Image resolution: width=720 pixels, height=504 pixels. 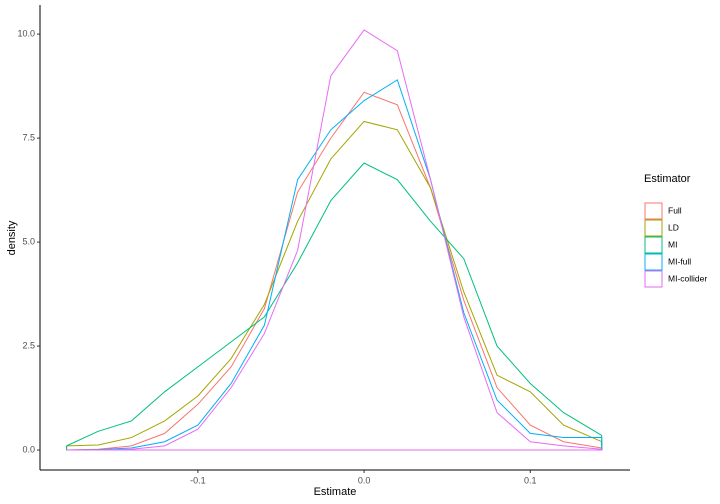 What do you see at coordinates (667, 179) in the screenshot?
I see `legend-title: Estimator` at bounding box center [667, 179].